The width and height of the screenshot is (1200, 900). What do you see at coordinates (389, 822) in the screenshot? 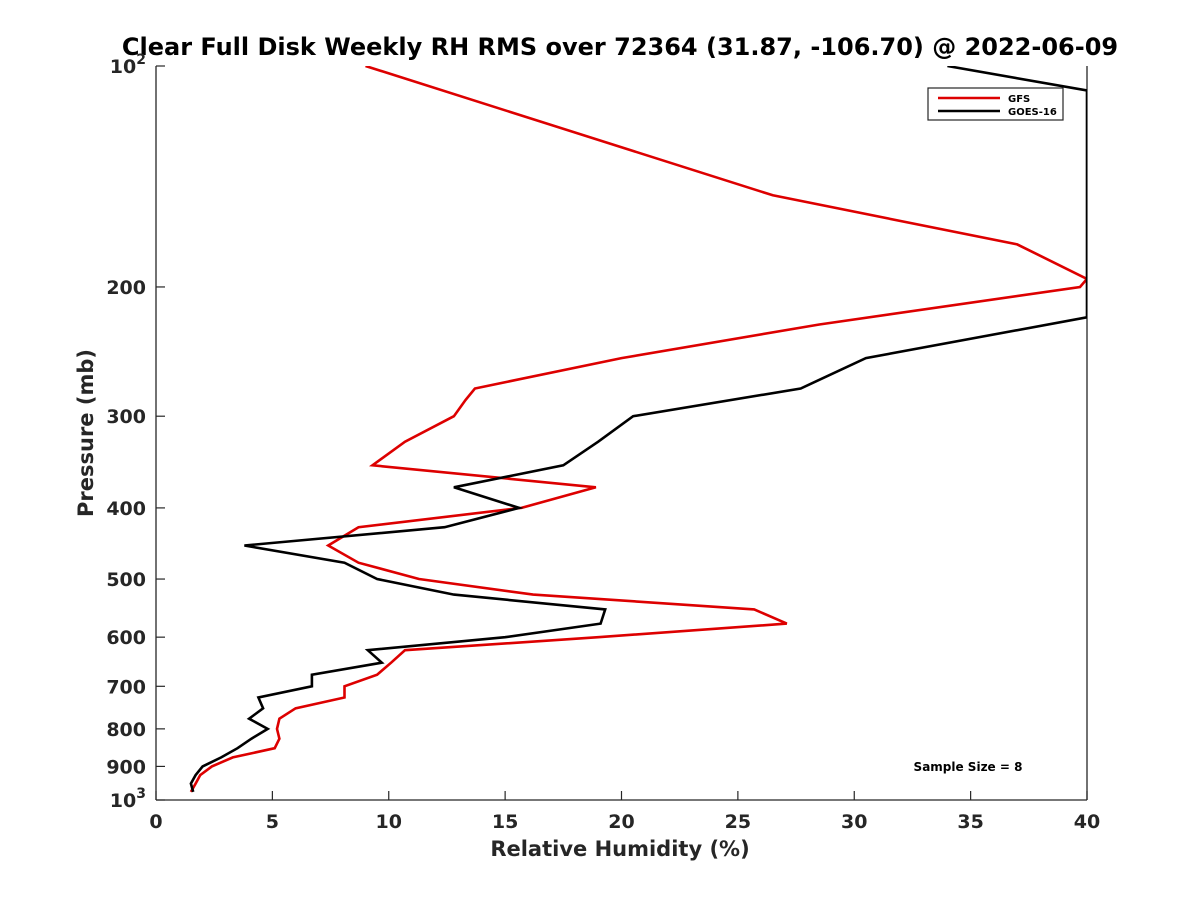
I see `x-tick-label: 10` at bounding box center [389, 822].